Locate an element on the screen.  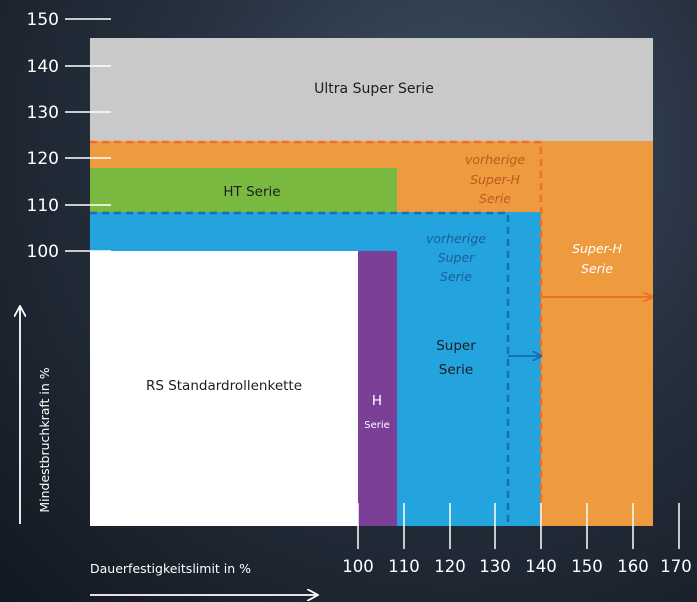
ultra-super-region is located at coordinates (371, 90).